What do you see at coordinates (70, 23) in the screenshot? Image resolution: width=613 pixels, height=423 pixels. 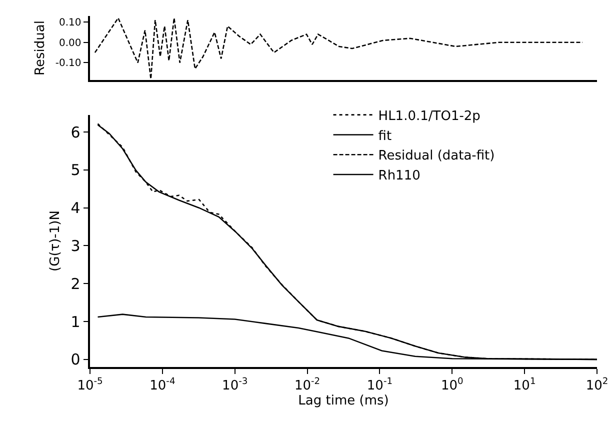 I see `y-tick-label: 0.10` at bounding box center [70, 23].